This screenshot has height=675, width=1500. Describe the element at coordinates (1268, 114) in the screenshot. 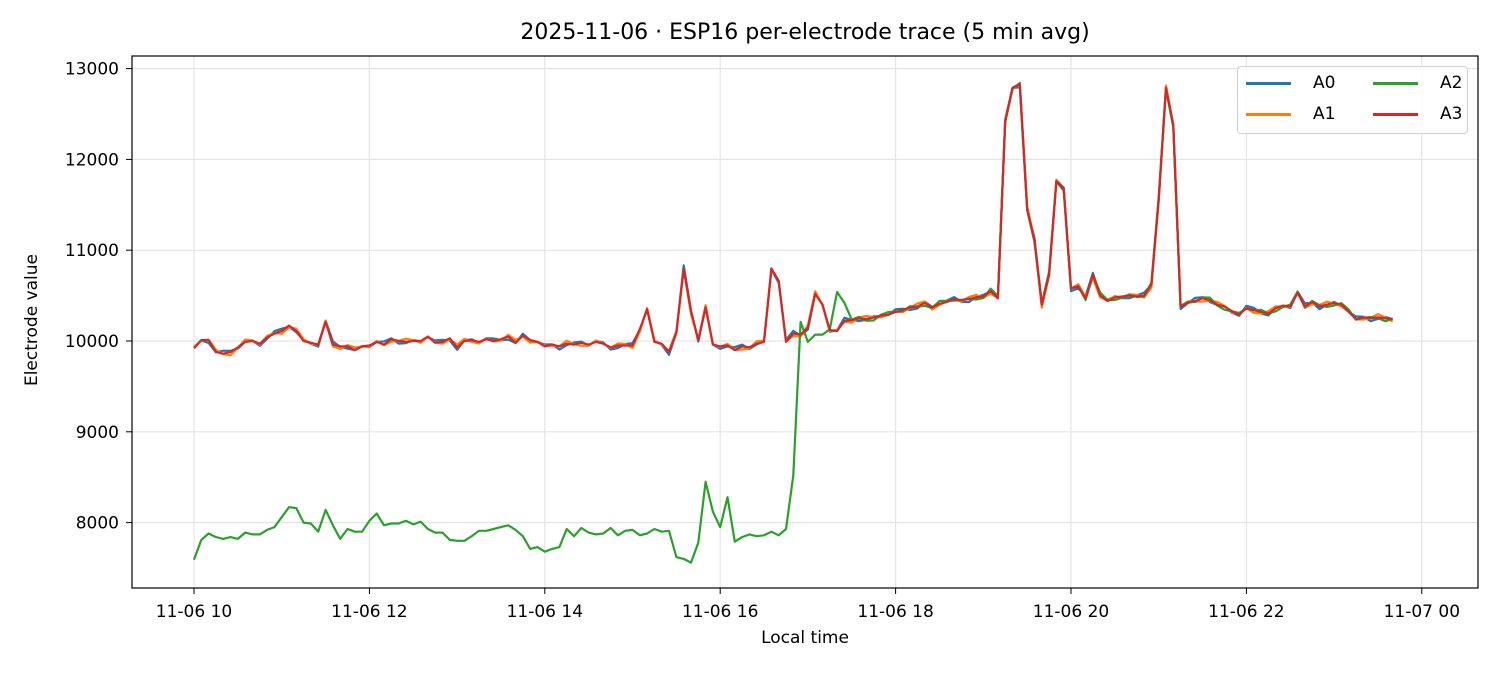

I see `legend-swatch-a1` at that location.